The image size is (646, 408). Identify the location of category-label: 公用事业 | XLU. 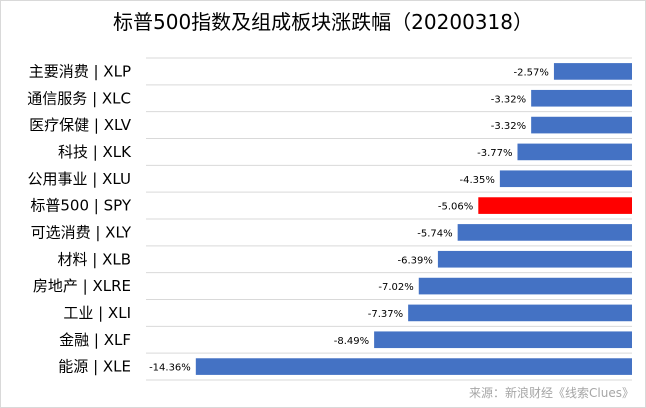
(79, 179).